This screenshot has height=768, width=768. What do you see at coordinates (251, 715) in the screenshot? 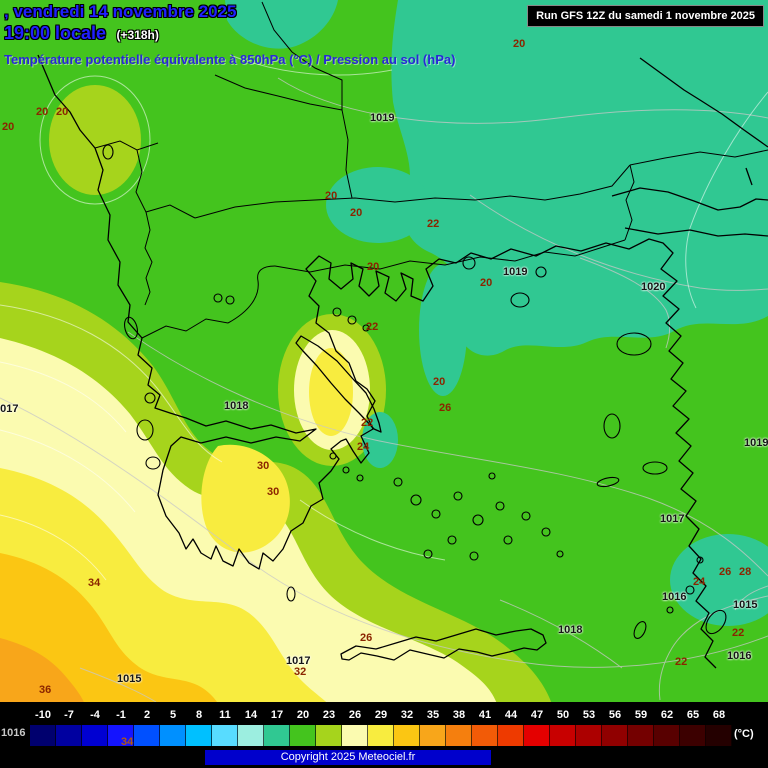
I see `scale-number: 14` at bounding box center [251, 715].